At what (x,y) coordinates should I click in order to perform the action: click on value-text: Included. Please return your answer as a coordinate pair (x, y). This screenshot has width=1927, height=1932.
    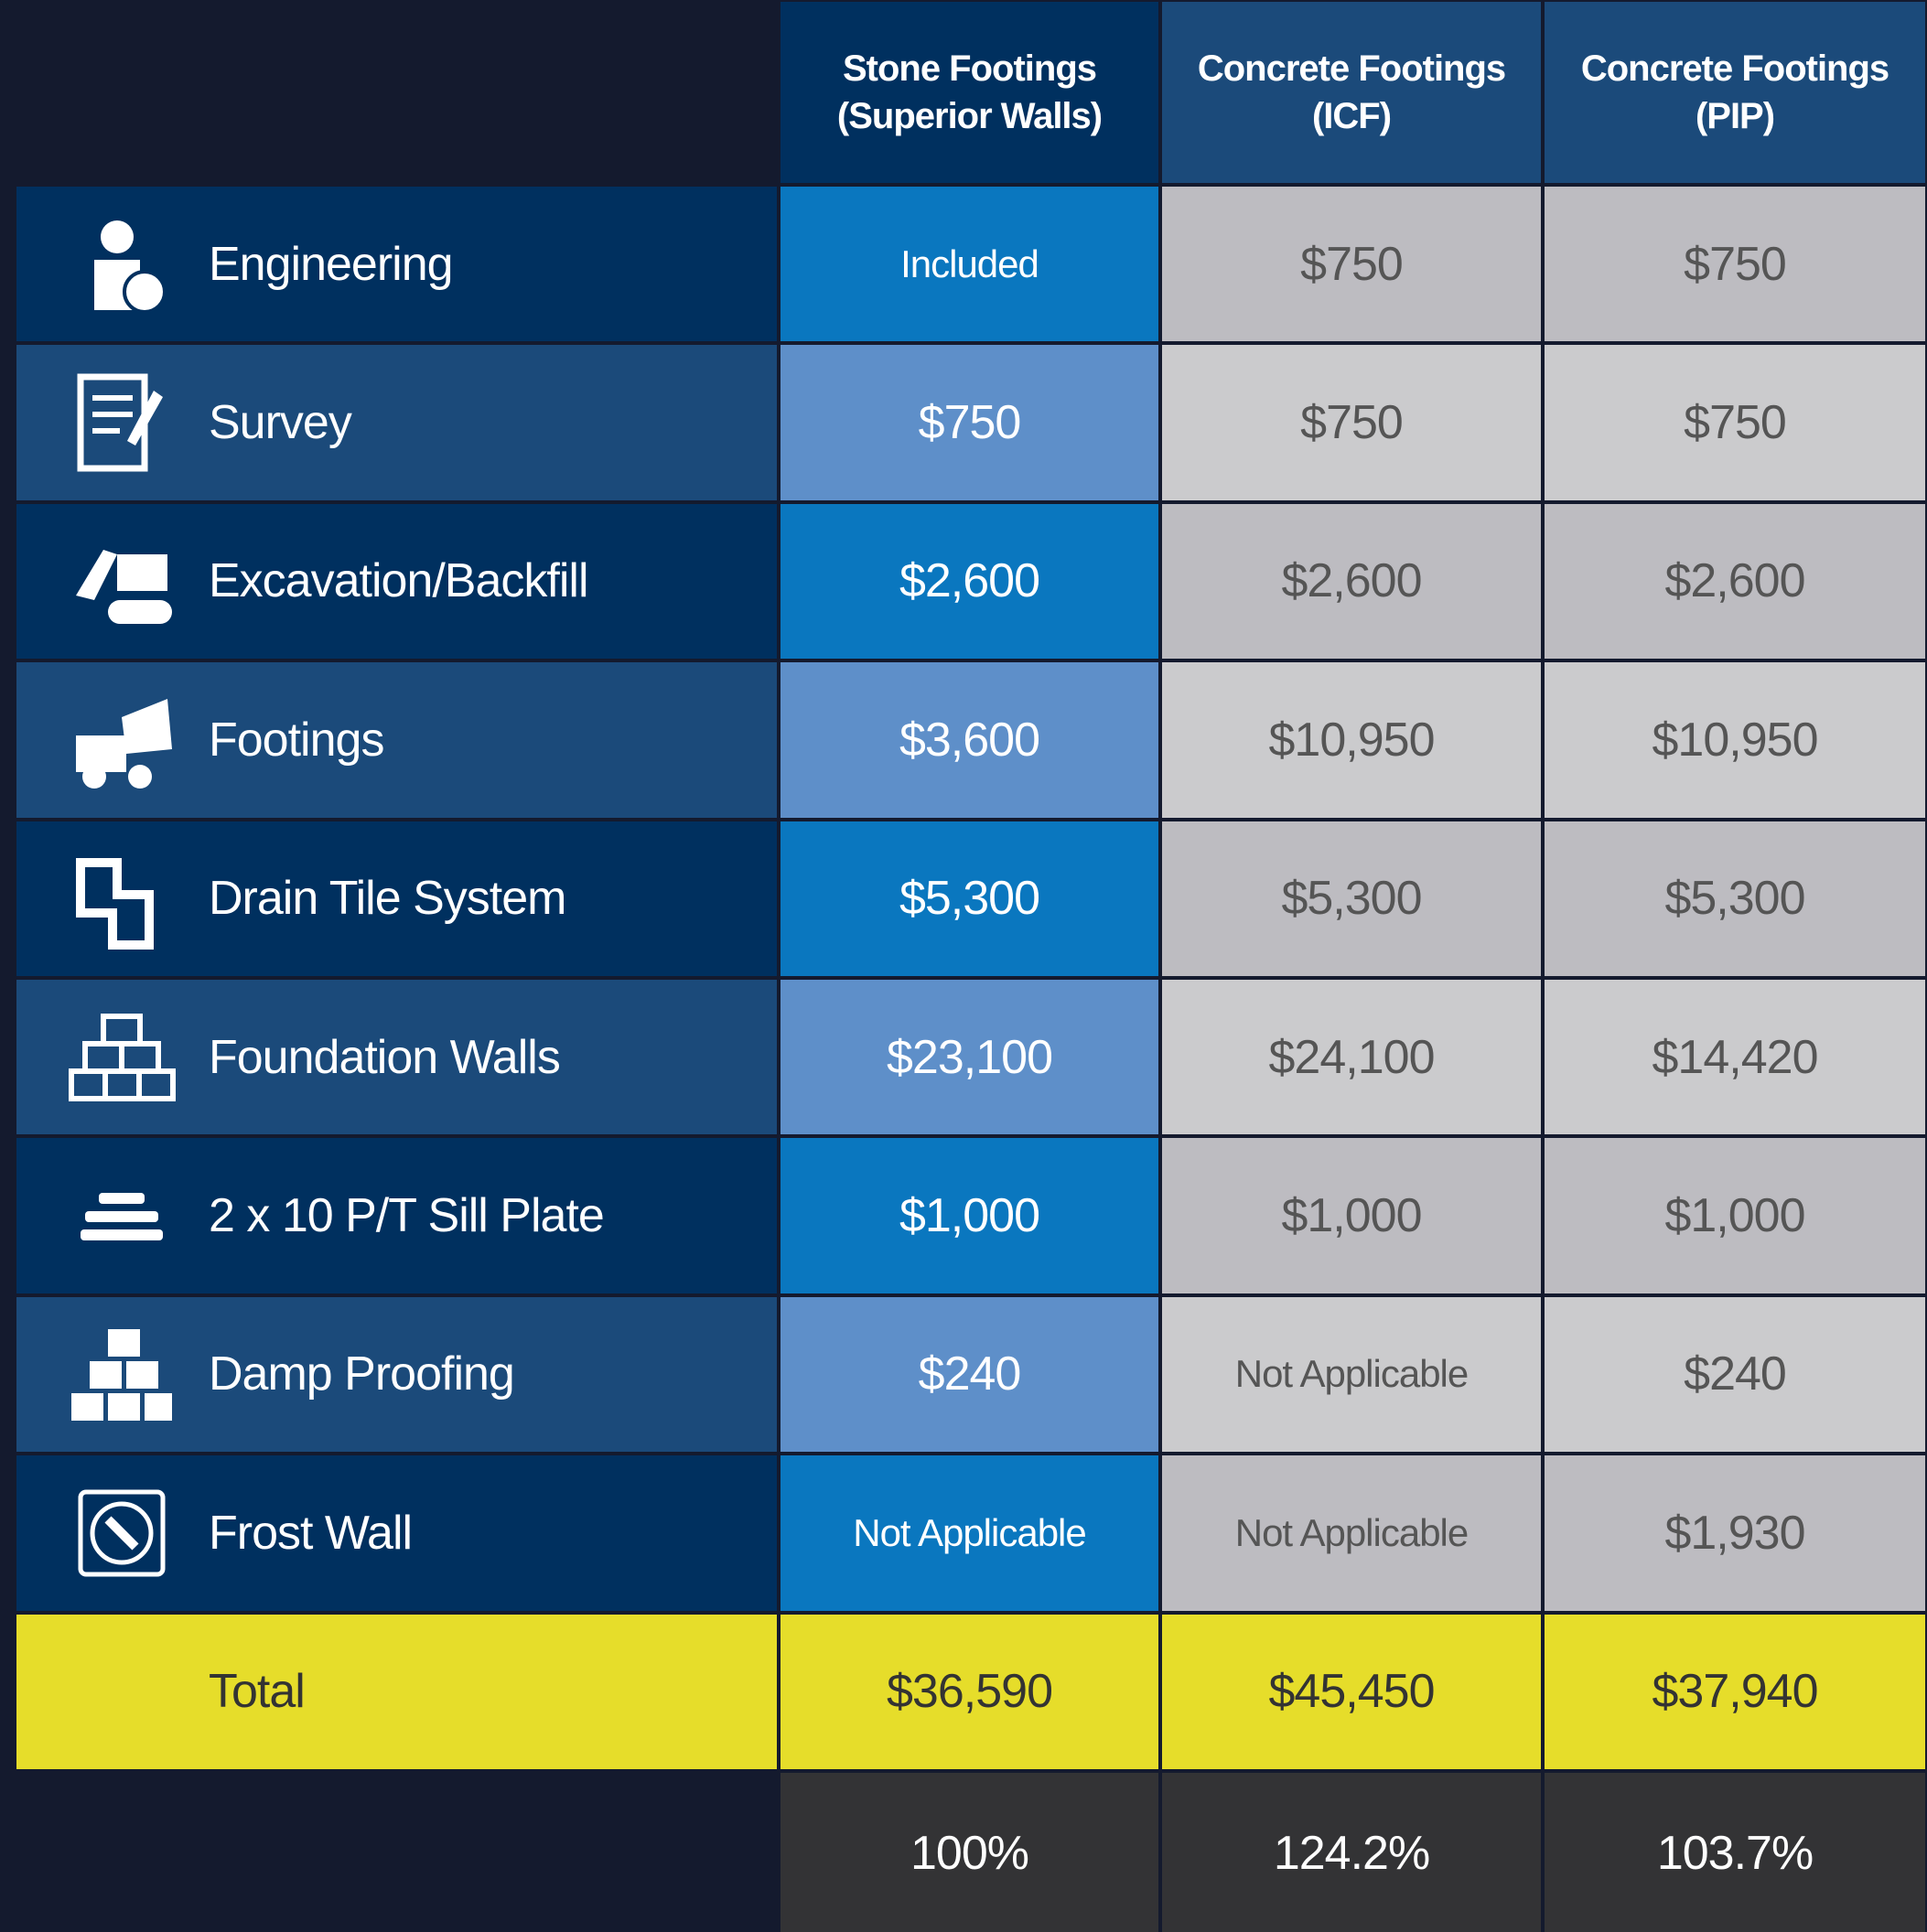
    Looking at the image, I should click on (969, 263).